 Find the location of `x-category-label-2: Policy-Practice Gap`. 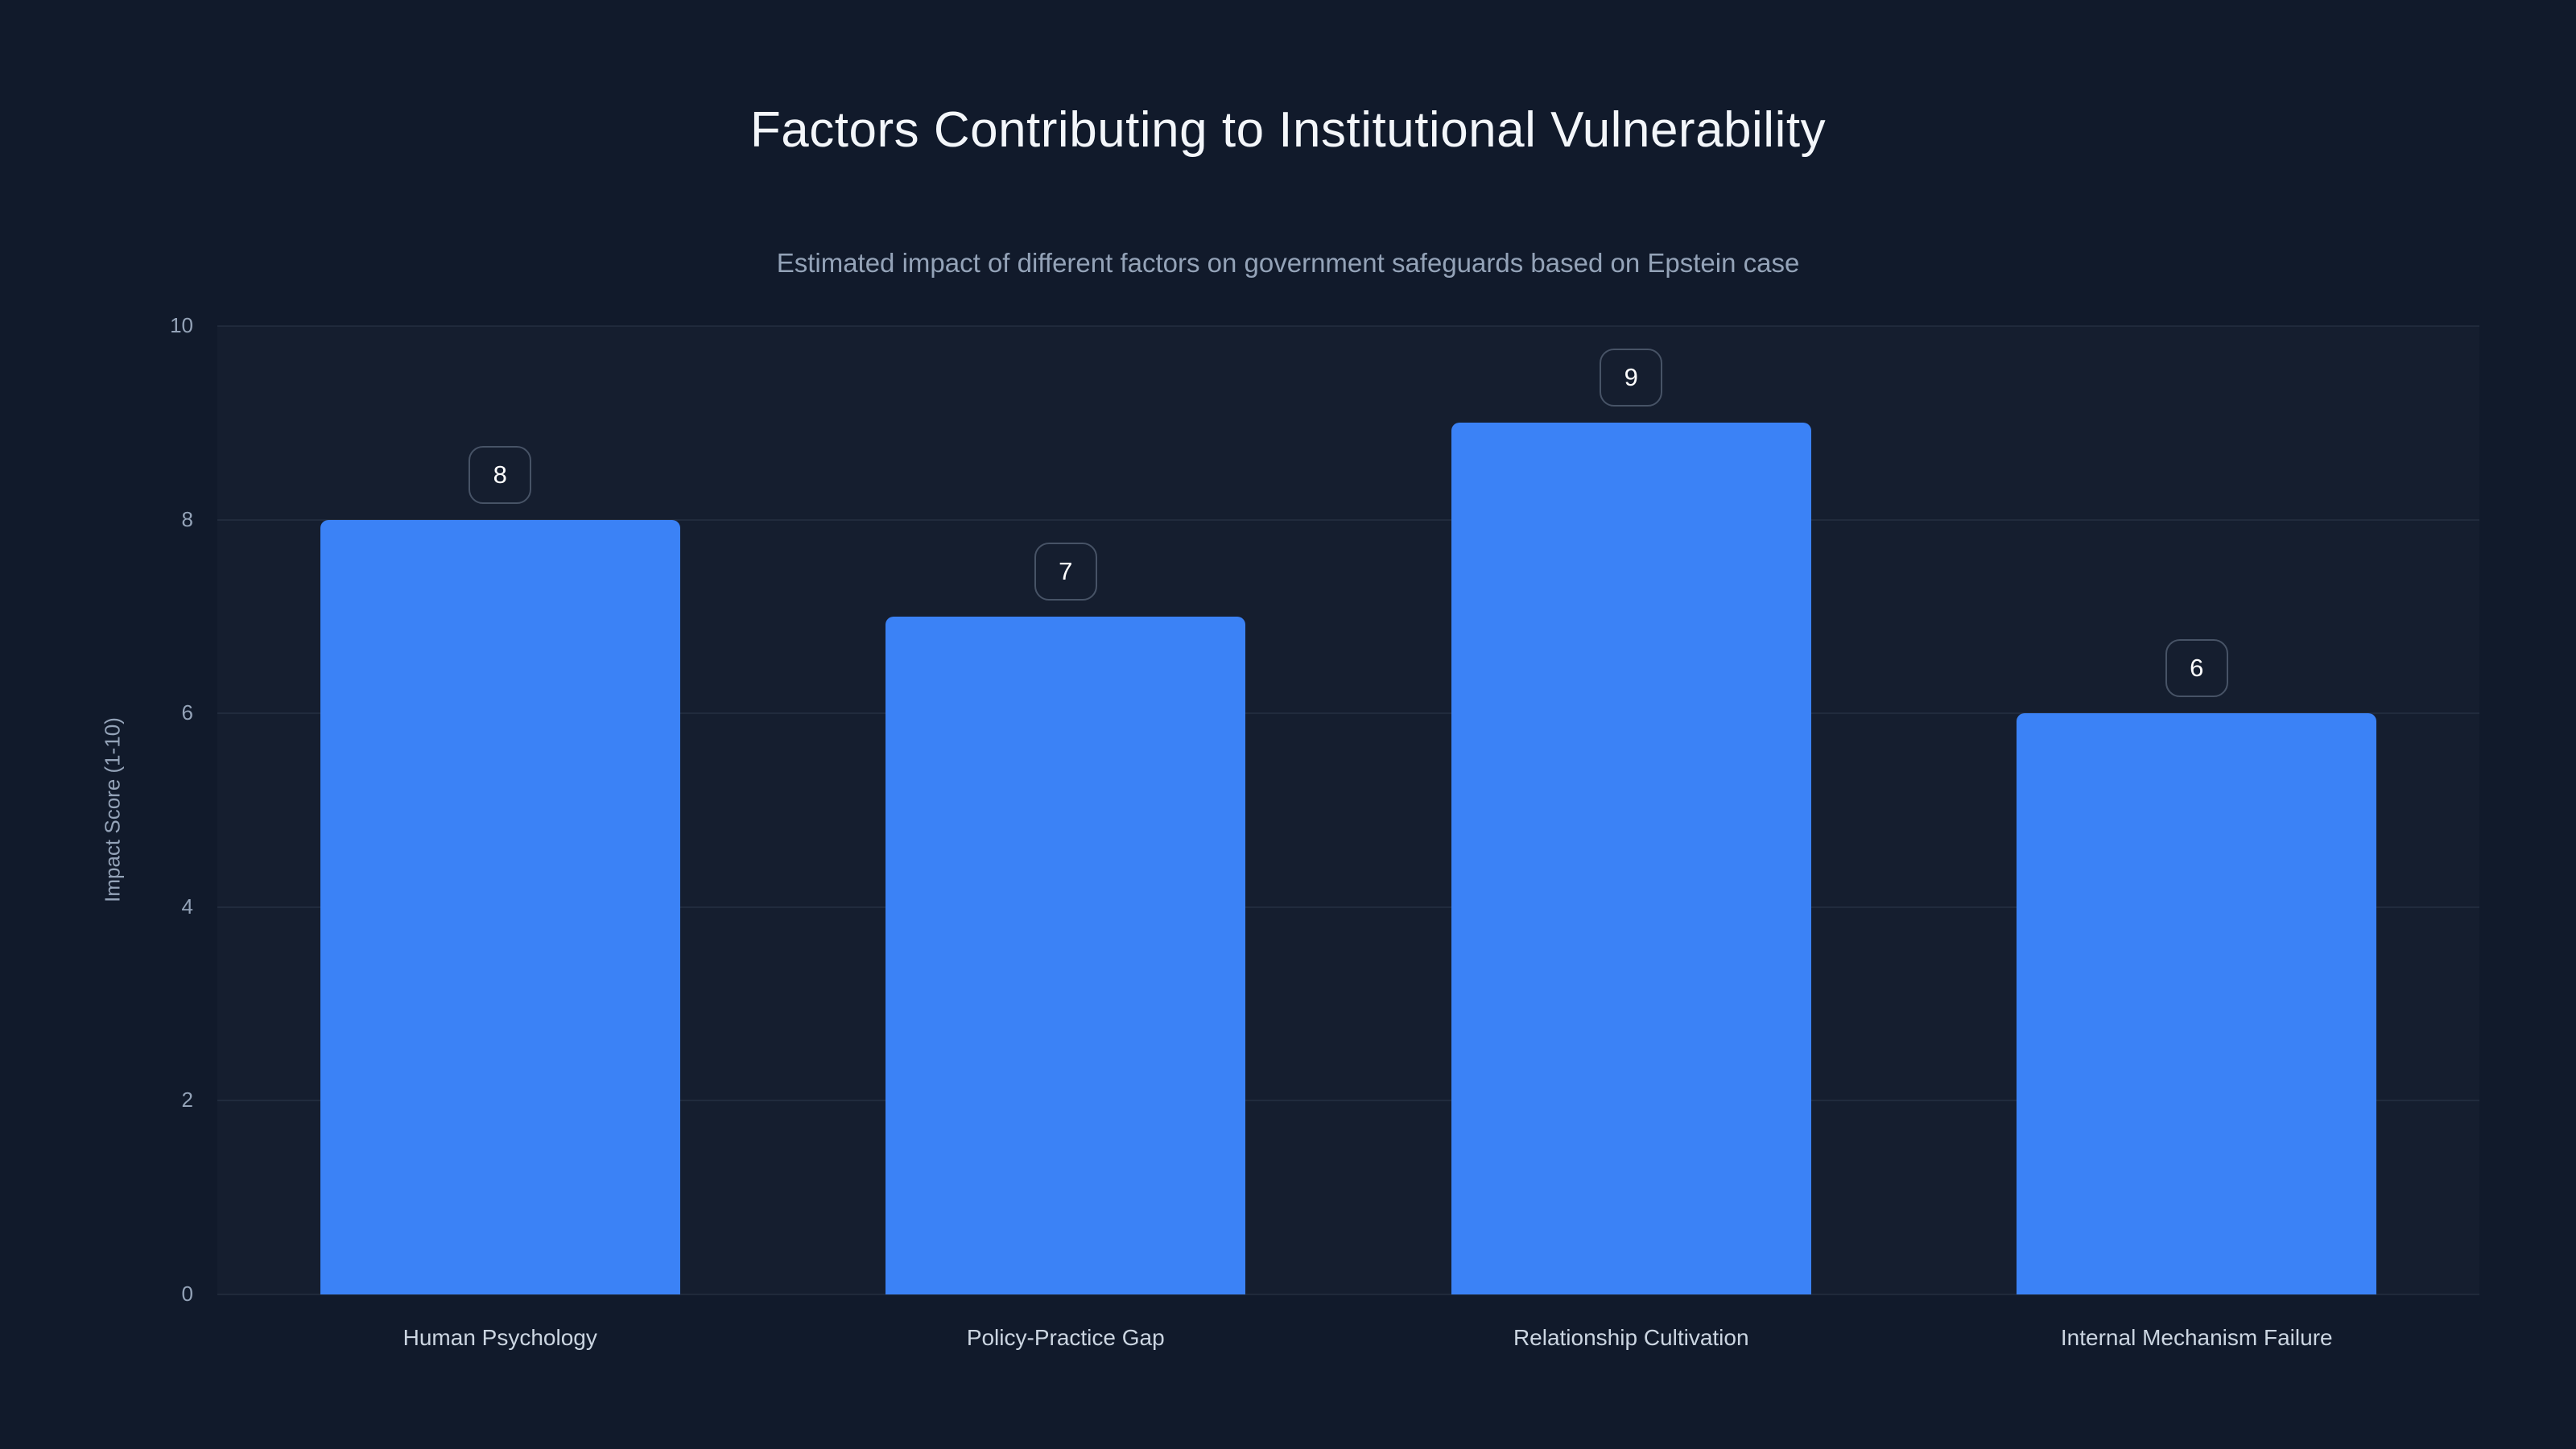

x-category-label-2: Policy-Practice Gap is located at coordinates (1065, 1337).